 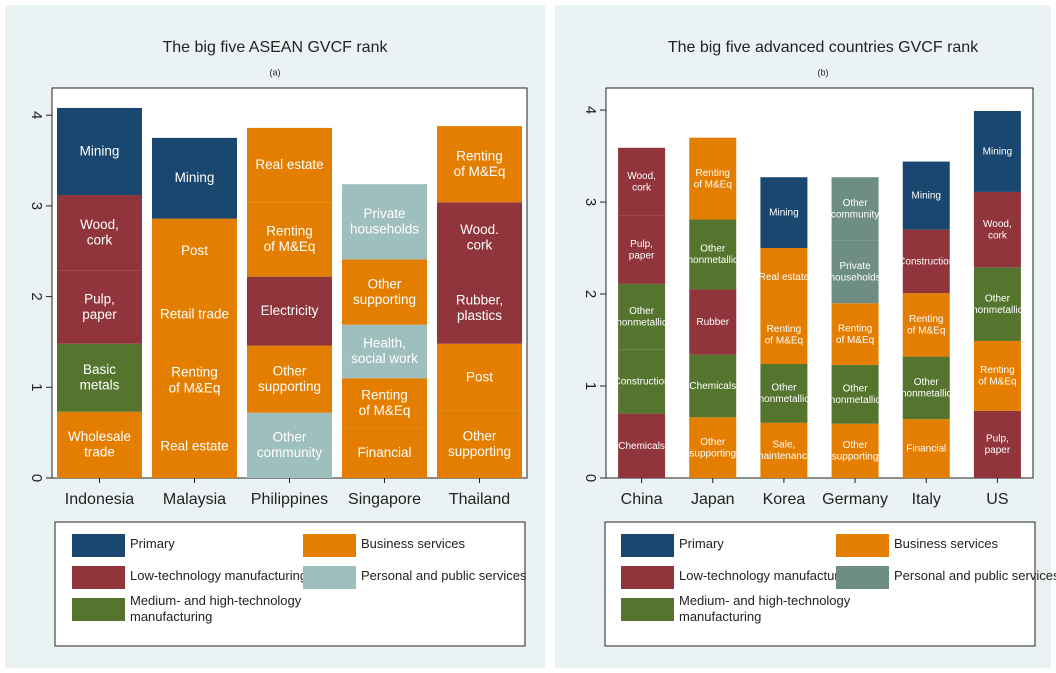 I want to click on segment-label: Private households, so click(x=855, y=272).